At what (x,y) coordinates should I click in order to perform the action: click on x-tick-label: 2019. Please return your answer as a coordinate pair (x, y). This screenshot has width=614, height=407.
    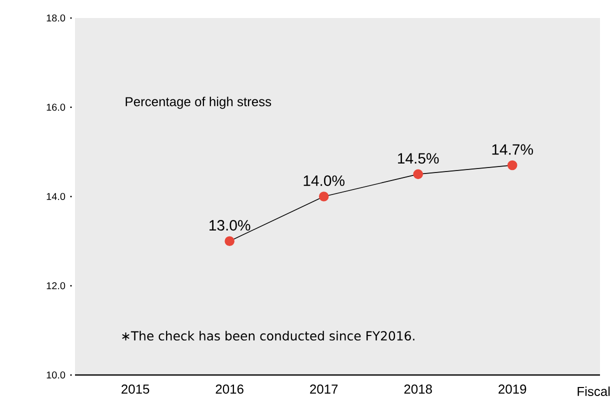
    Looking at the image, I should click on (512, 389).